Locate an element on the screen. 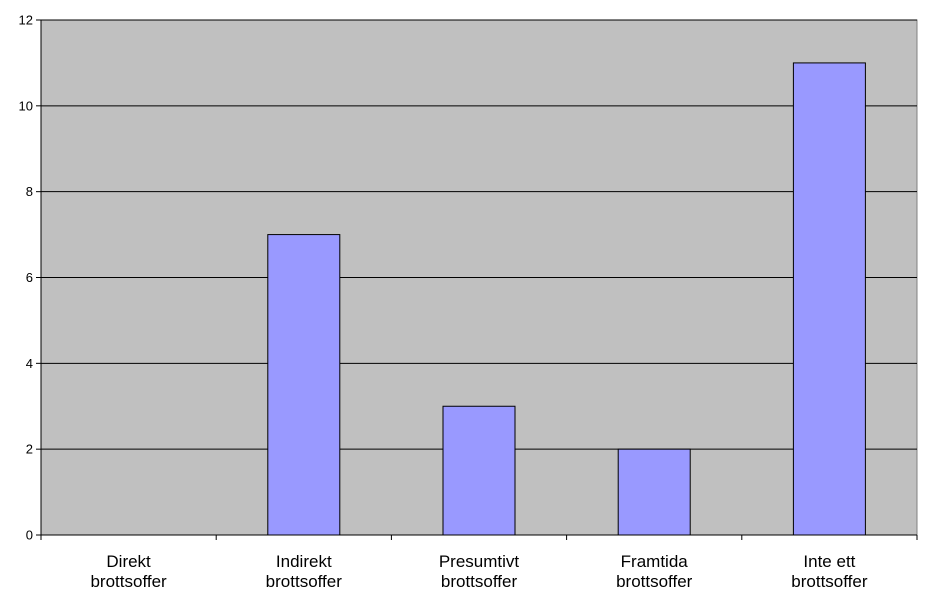  x-category-label: Inte ett is located at coordinates (829, 561).